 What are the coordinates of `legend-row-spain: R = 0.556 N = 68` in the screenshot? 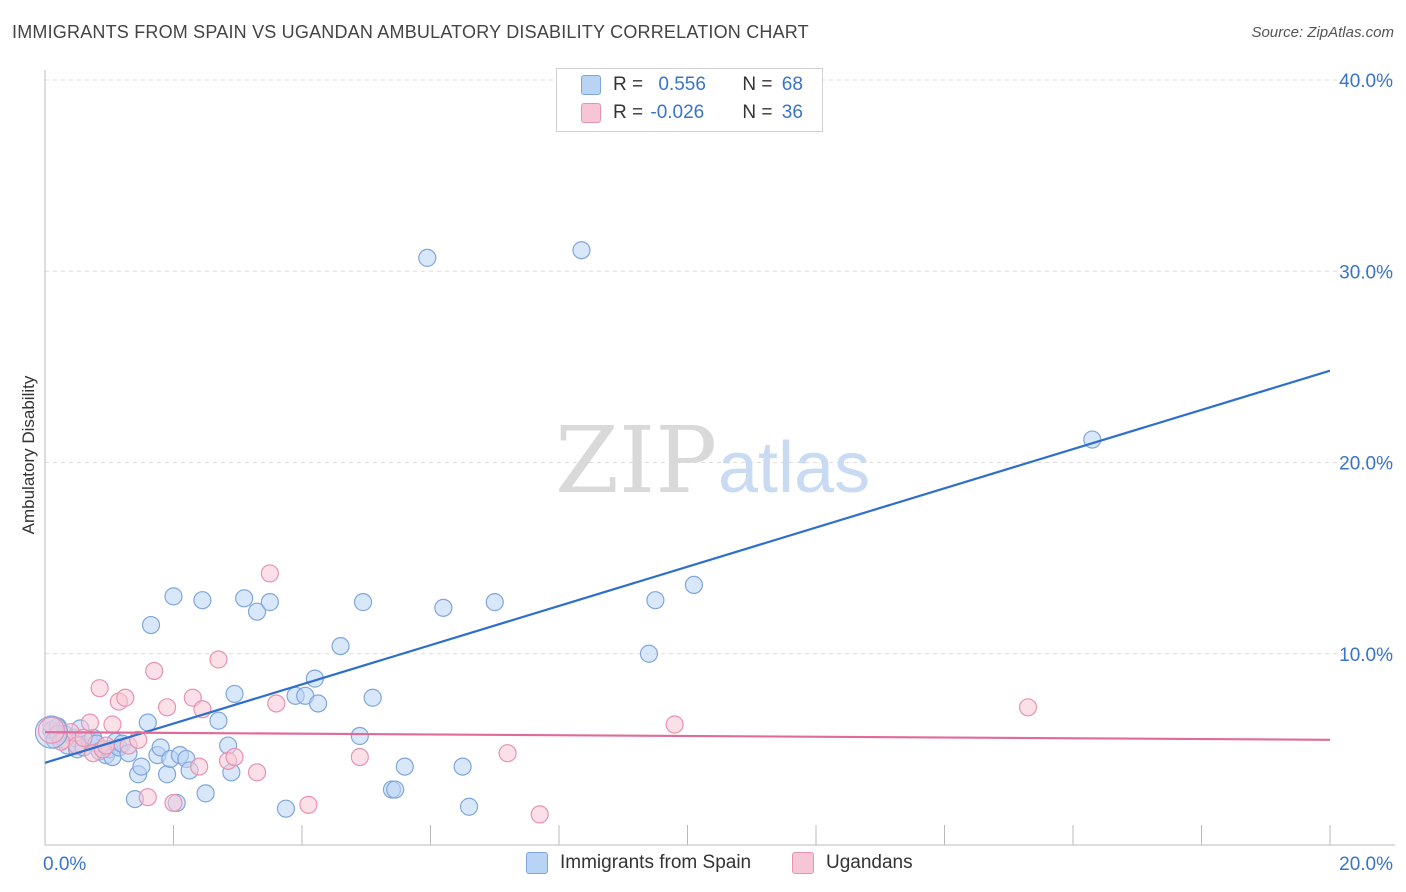 It's located at (692, 85).